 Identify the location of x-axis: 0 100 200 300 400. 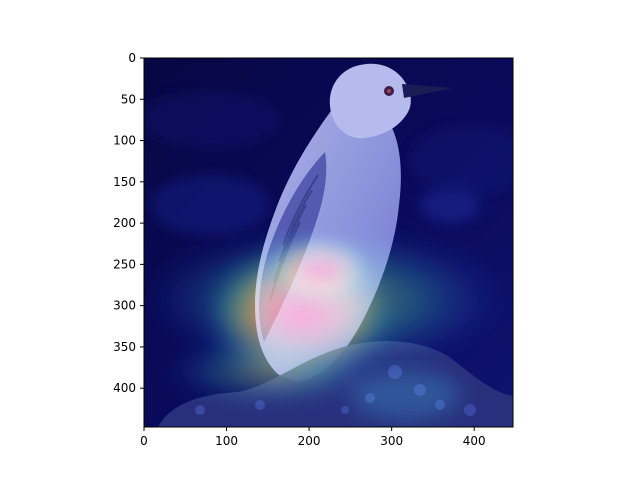
(313, 437).